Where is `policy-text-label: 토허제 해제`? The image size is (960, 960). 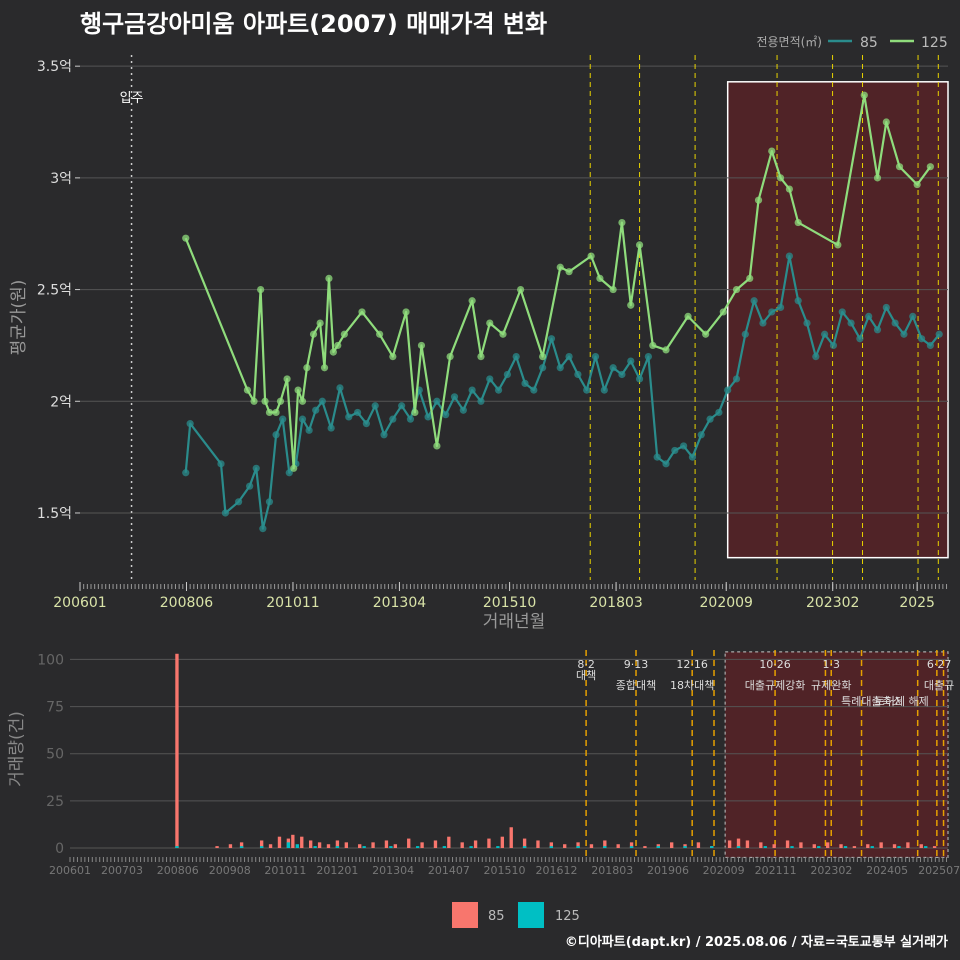 policy-text-label: 토허제 해제 is located at coordinates (902, 701).